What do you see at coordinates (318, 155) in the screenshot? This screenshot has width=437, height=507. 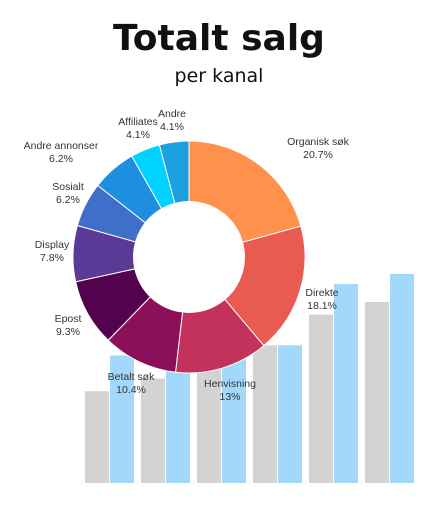 I see `slice-label-value-1: 20.7%` at bounding box center [318, 155].